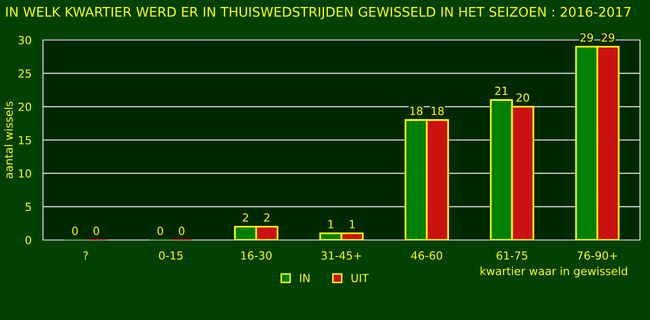 Image resolution: width=650 pixels, height=320 pixels. Describe the element at coordinates (24, 140) in the screenshot. I see `y-tick-label: 15` at that location.